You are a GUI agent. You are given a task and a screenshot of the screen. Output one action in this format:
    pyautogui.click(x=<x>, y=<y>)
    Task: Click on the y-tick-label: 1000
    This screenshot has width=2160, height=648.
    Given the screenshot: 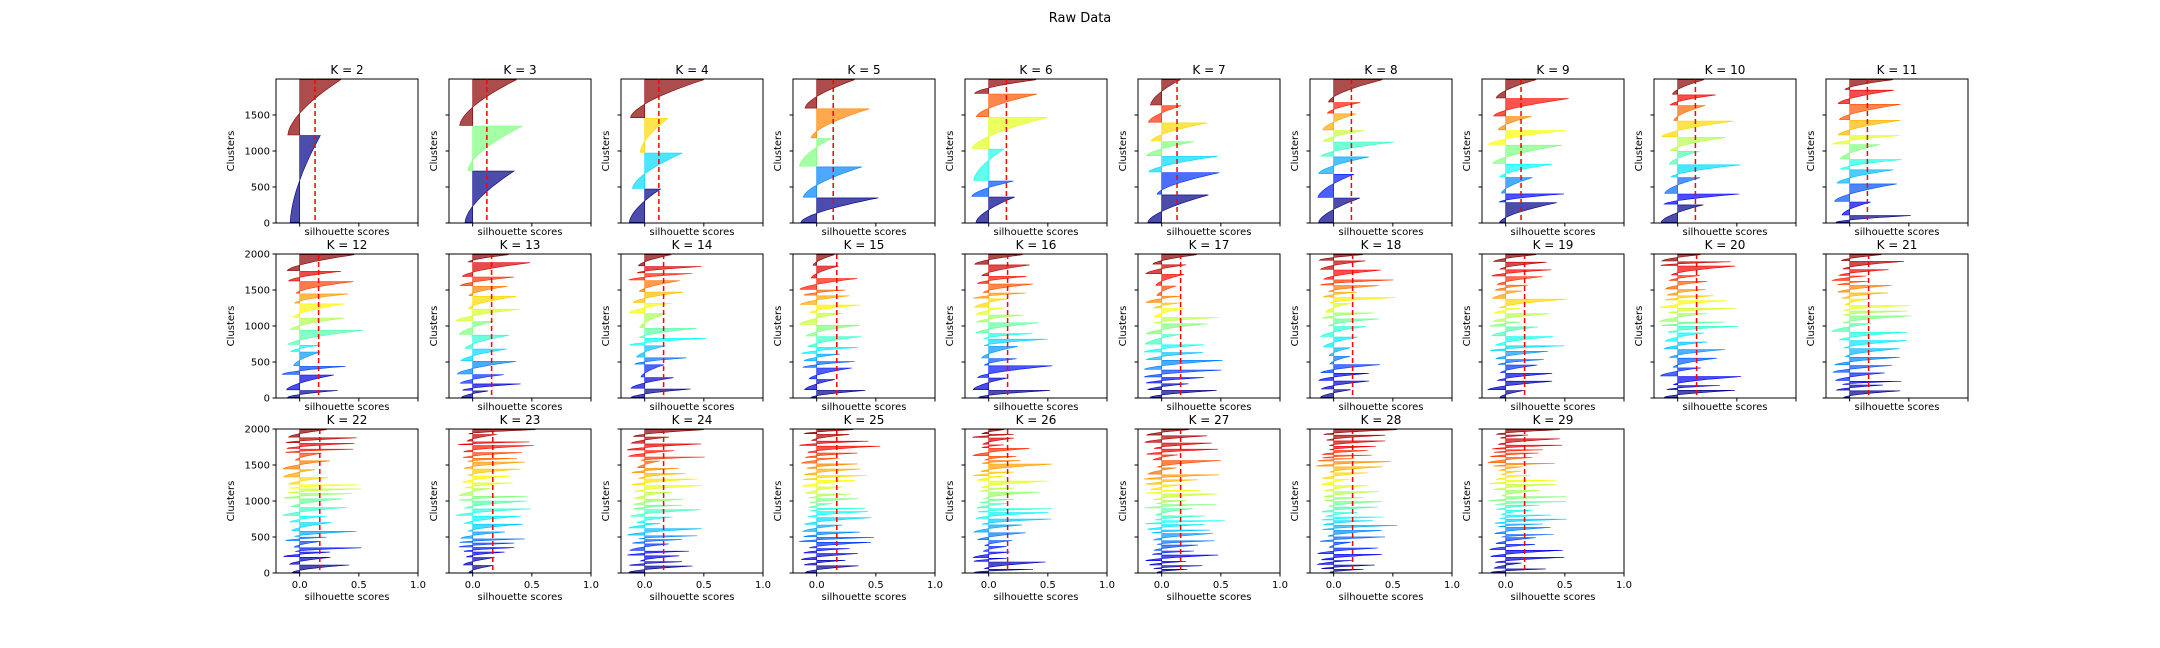 What is the action you would take?
    pyautogui.click(x=257, y=502)
    